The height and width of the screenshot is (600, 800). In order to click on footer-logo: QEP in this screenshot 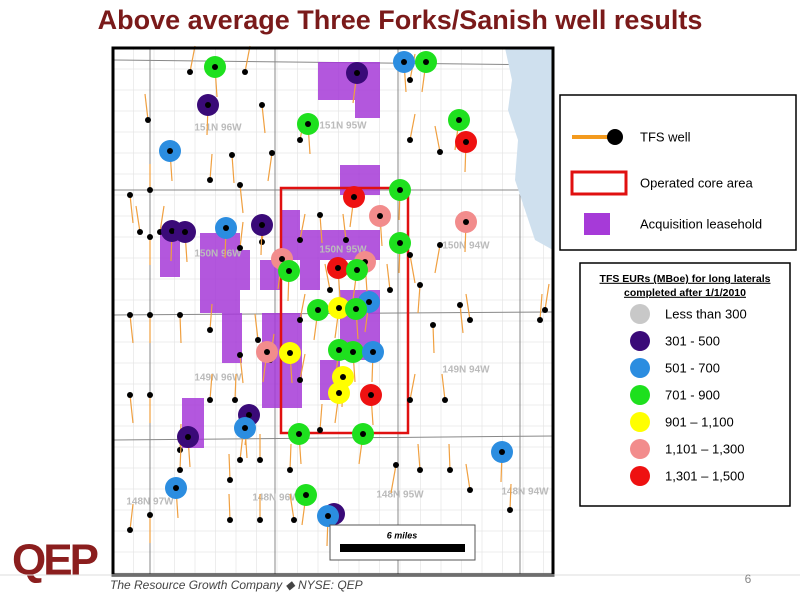, I will do `click(56, 560)`.